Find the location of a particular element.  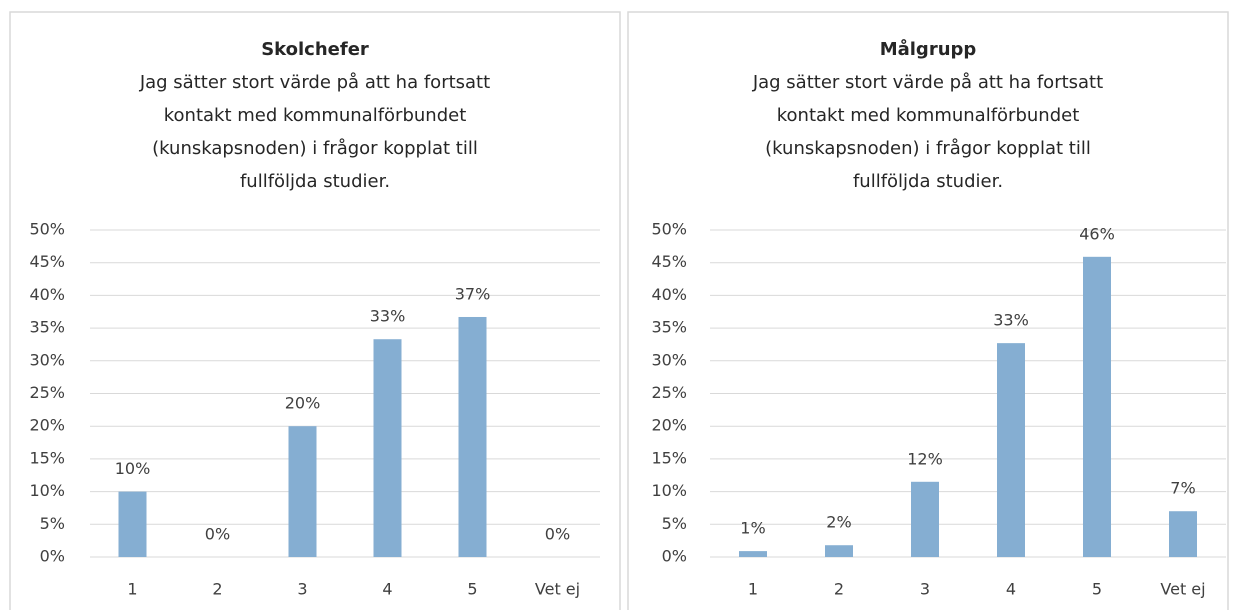

data-label: 37% is located at coordinates (473, 293).